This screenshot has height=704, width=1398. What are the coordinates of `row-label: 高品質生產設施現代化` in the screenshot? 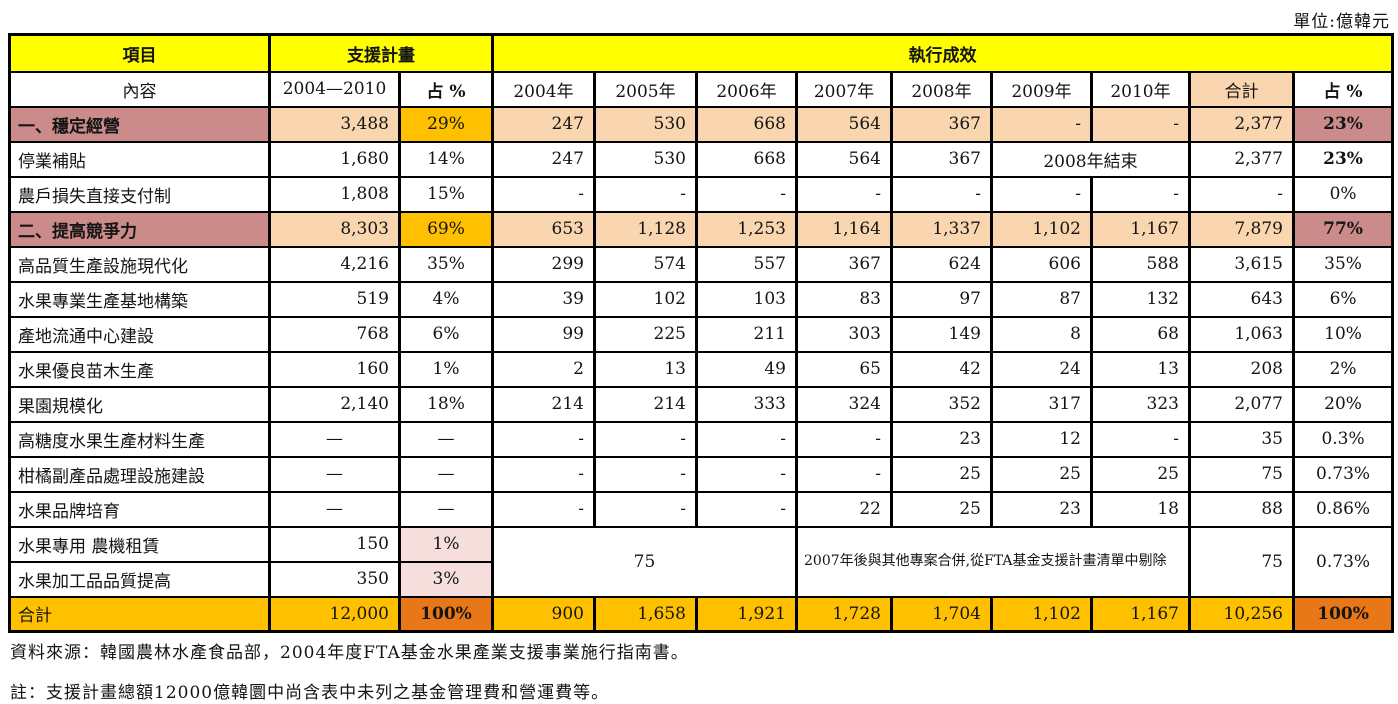 It's located at (139, 264).